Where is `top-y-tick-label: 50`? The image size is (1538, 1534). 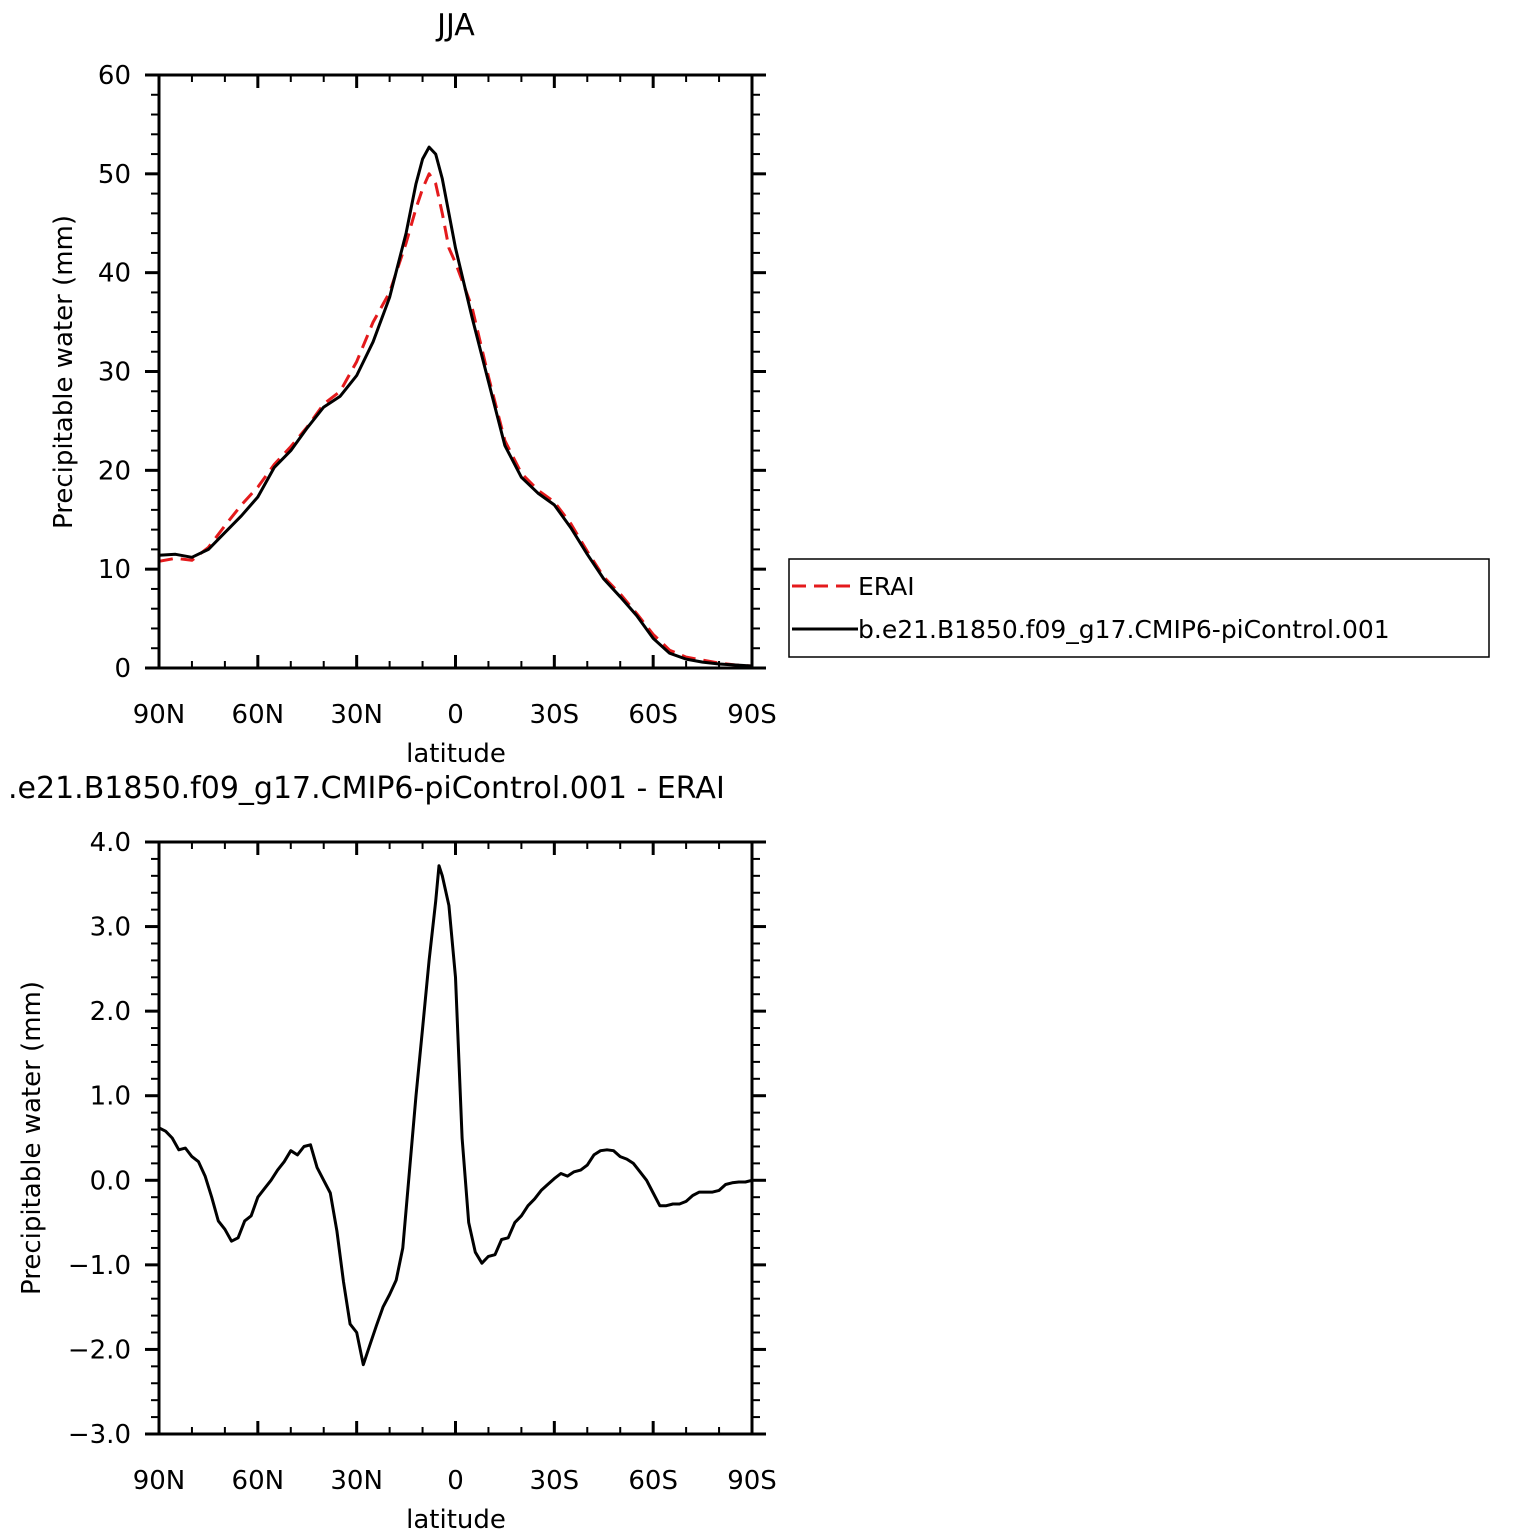 top-y-tick-label: 50 is located at coordinates (114, 175).